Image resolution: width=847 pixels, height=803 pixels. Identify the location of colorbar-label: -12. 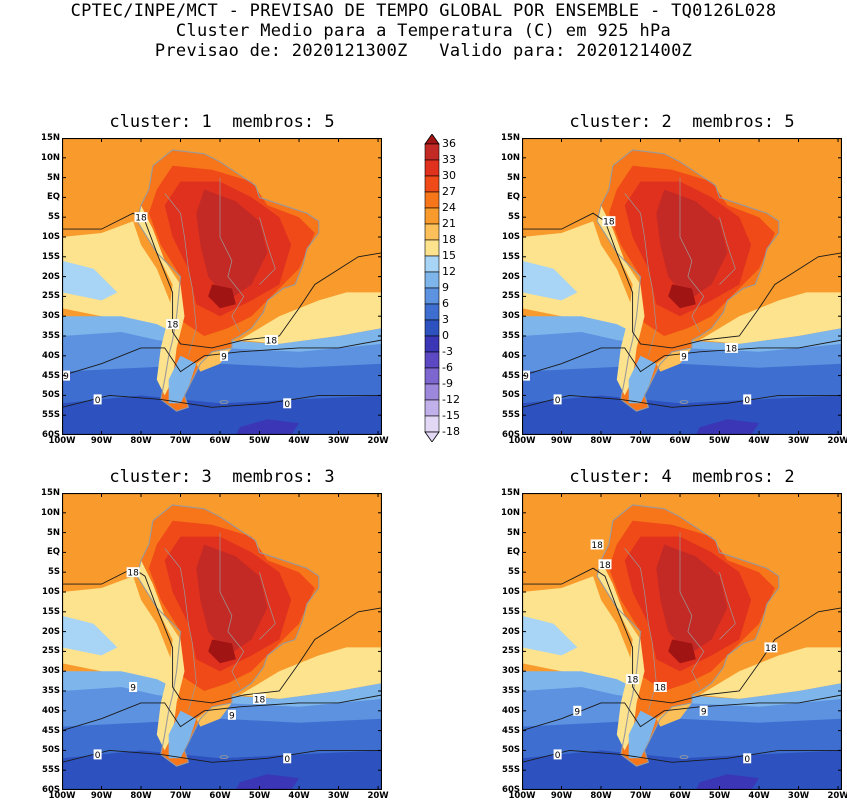
(451, 399).